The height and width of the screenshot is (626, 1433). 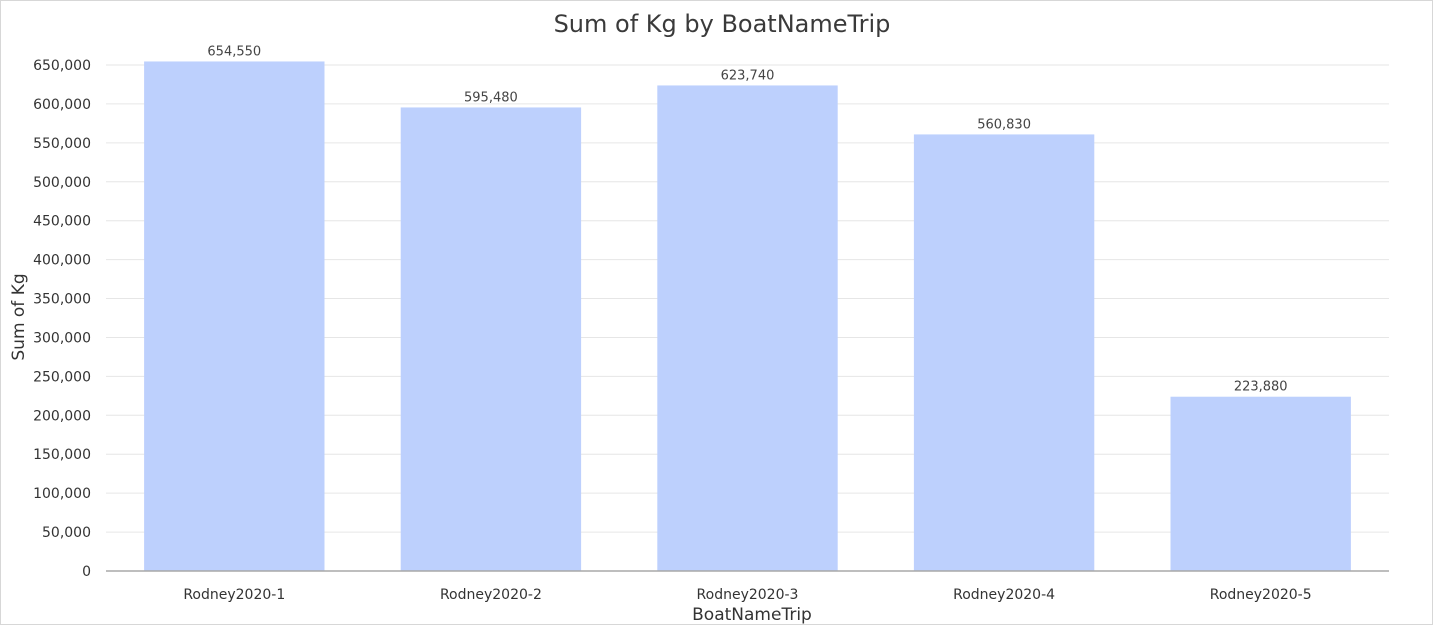 What do you see at coordinates (62, 144) in the screenshot?
I see `y-tick-label: 550,000` at bounding box center [62, 144].